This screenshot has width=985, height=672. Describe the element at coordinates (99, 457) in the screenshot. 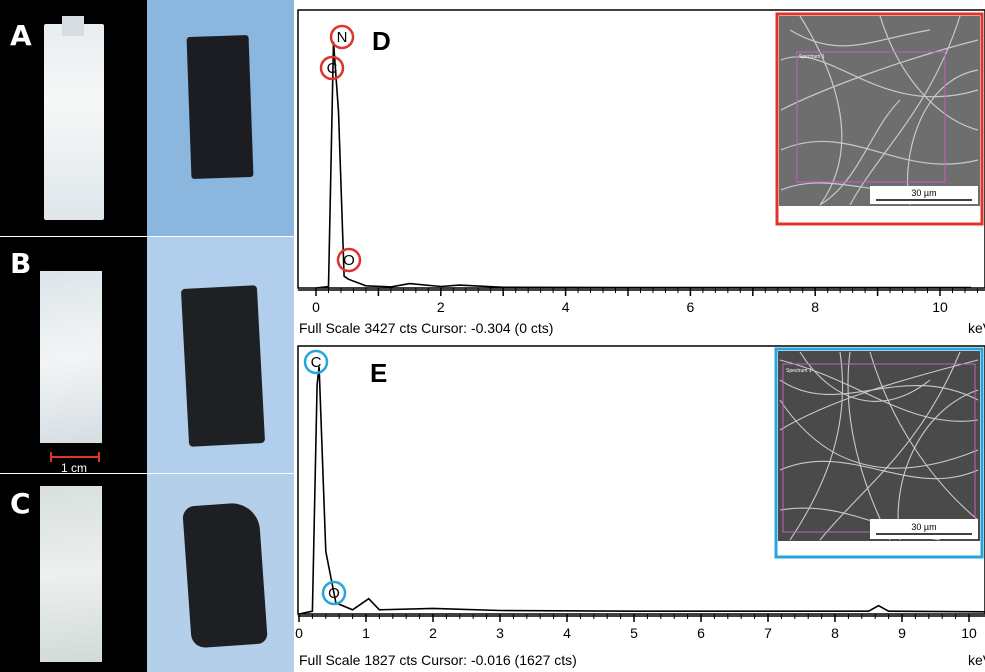

I see `scale-bar-cap-right` at that location.